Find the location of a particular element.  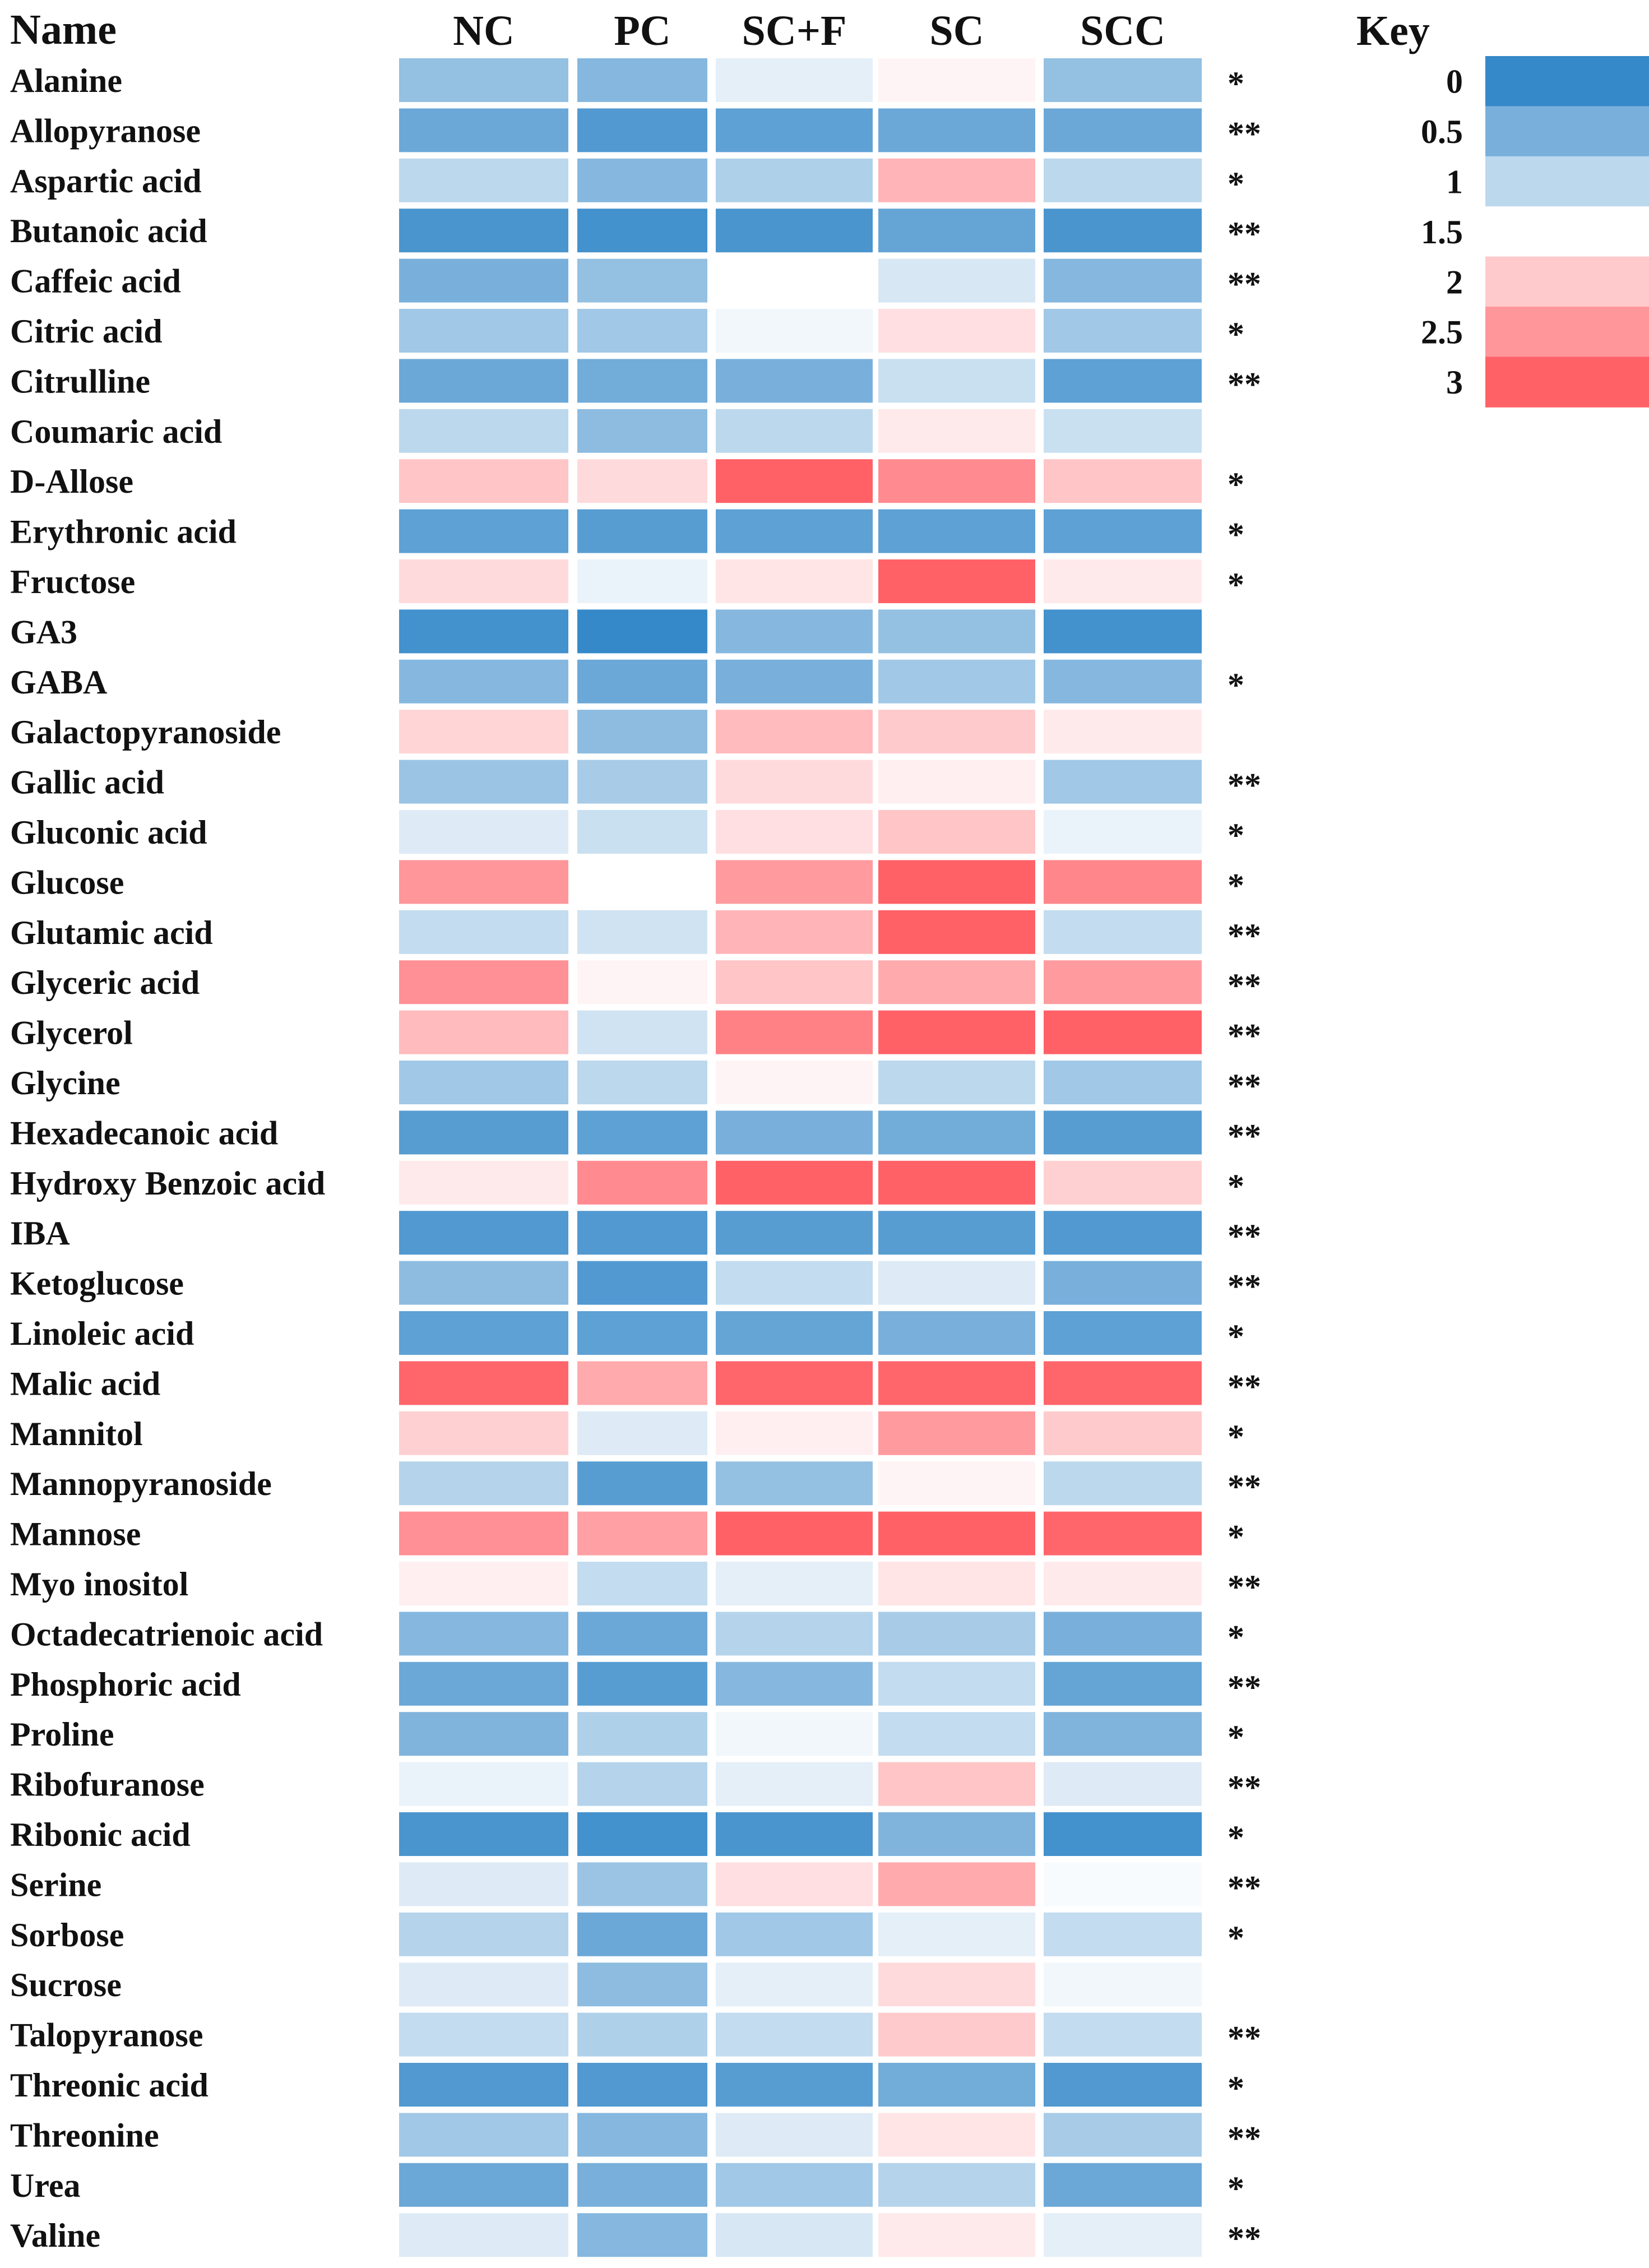

heatmap-row: Phosphoric acid ** is located at coordinates (635, 1683).